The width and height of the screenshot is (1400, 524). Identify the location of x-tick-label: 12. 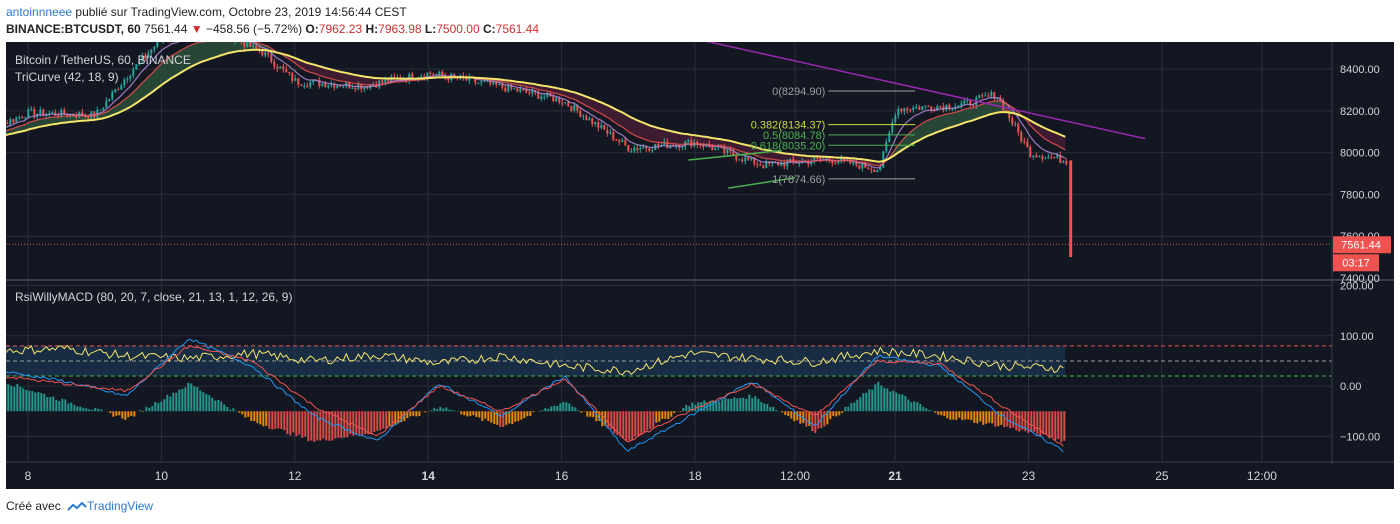
(295, 476).